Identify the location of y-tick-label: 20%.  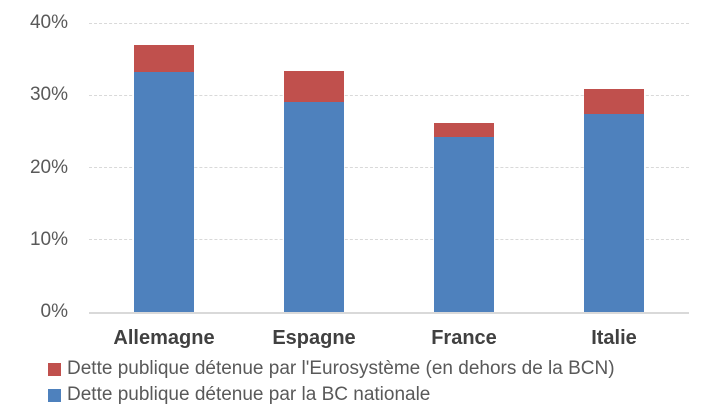
(48, 167).